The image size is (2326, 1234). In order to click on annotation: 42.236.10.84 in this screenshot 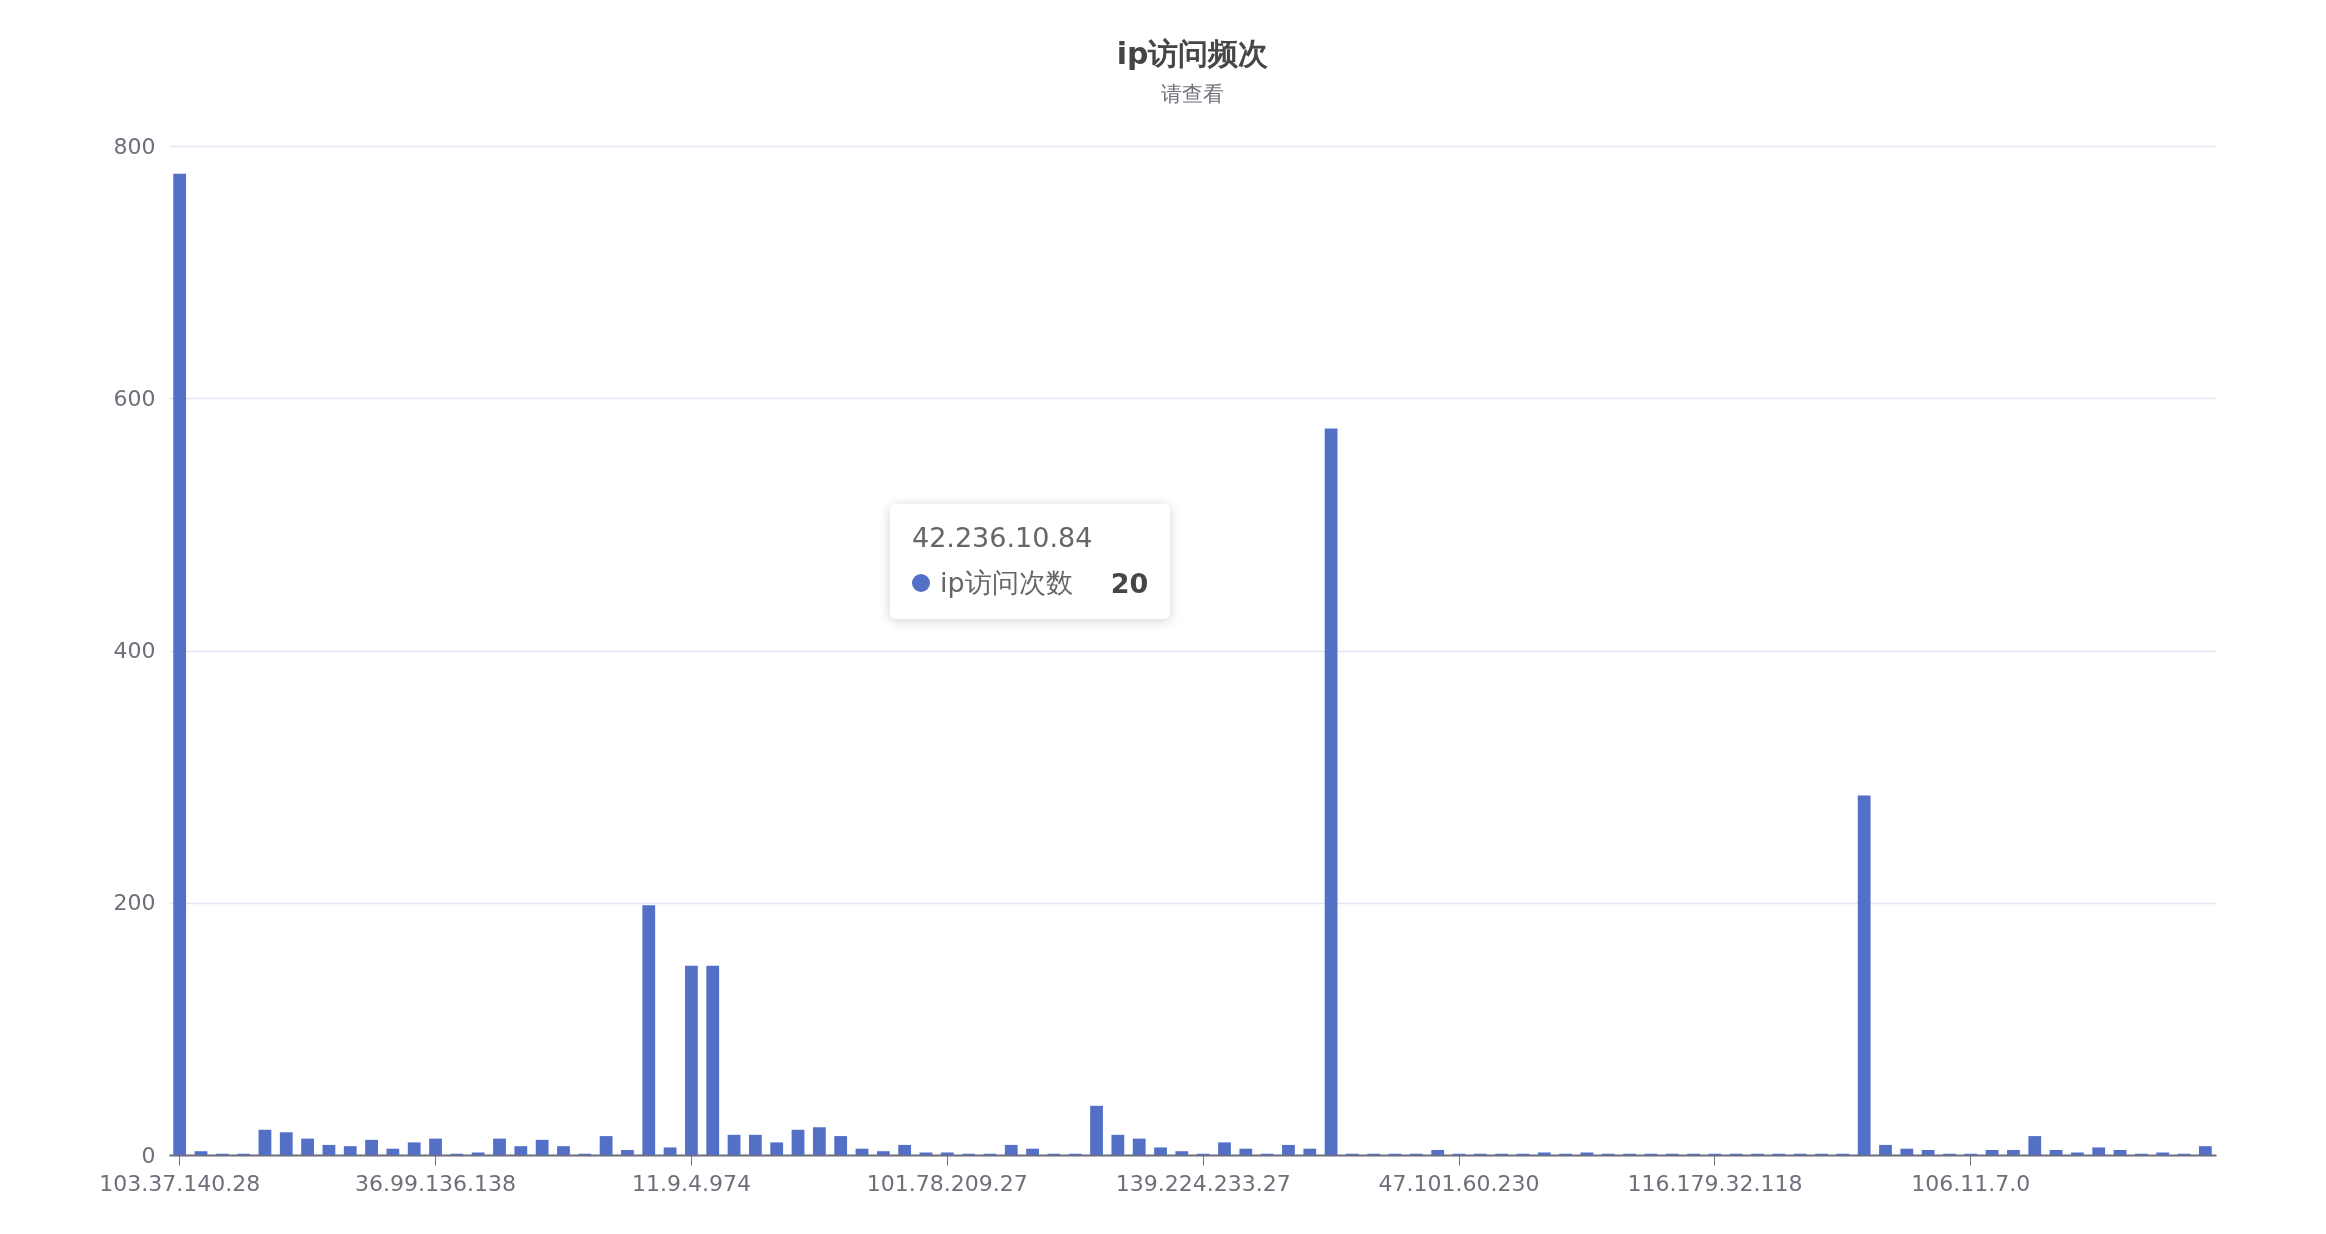, I will do `click(1003, 537)`.